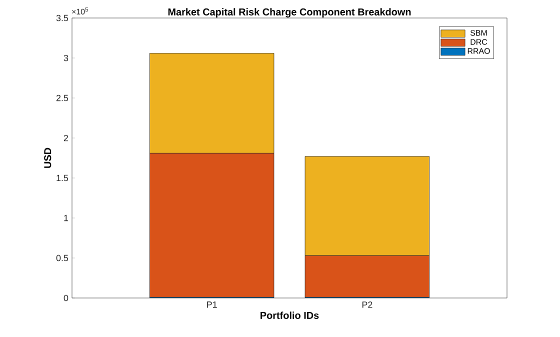 The height and width of the screenshot is (337, 560). What do you see at coordinates (289, 315) in the screenshot?
I see `x-axis-title: Portfolio IDs` at bounding box center [289, 315].